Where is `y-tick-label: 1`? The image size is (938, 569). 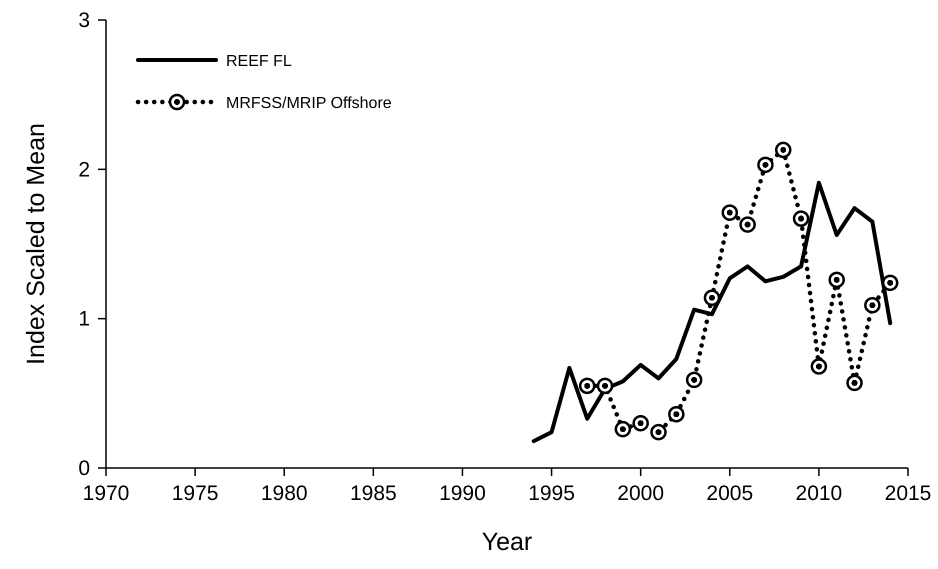 y-tick-label: 1 is located at coordinates (84, 319).